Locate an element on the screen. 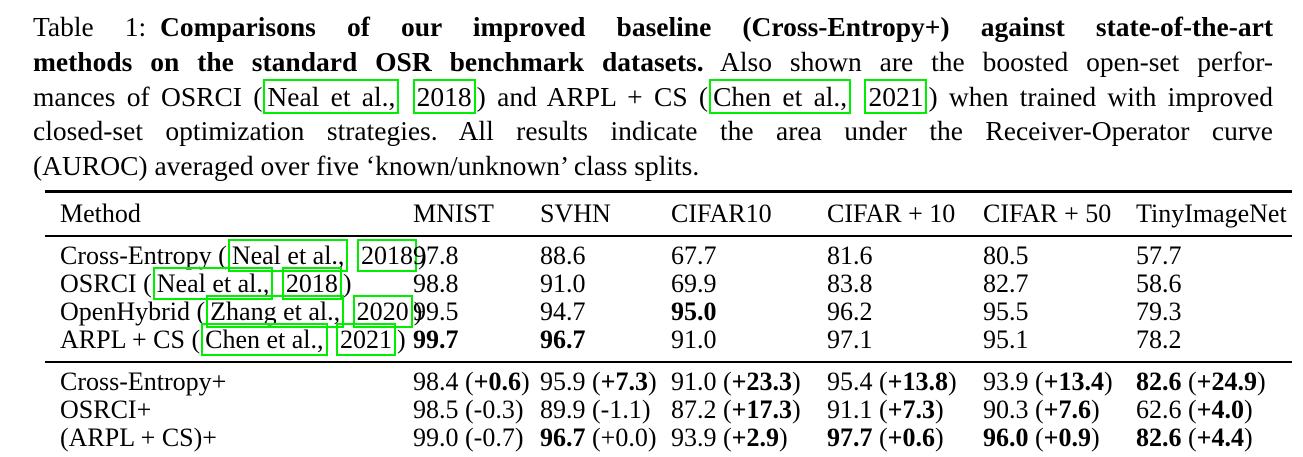  result-cell: 96.7 is located at coordinates (605, 340).